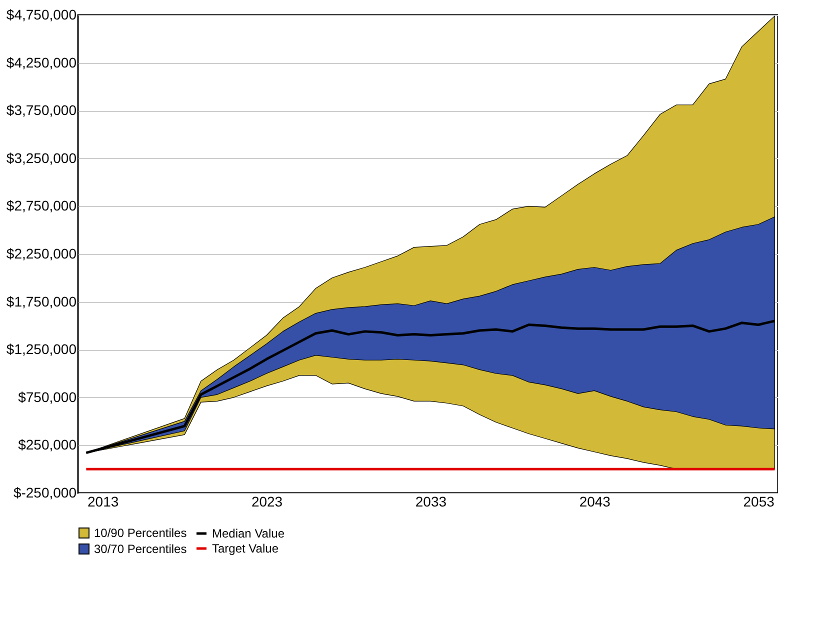 This screenshot has height=630, width=821. I want to click on y-tick-label: $1,250,000, so click(41, 349).